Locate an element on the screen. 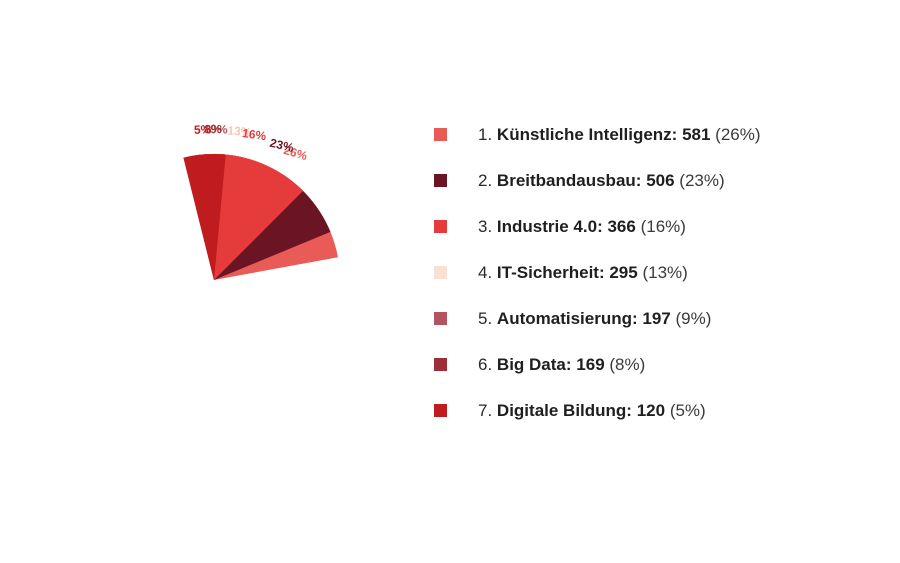 Image resolution: width=900 pixels, height=563 pixels. legend-value: 581 is located at coordinates (696, 134).